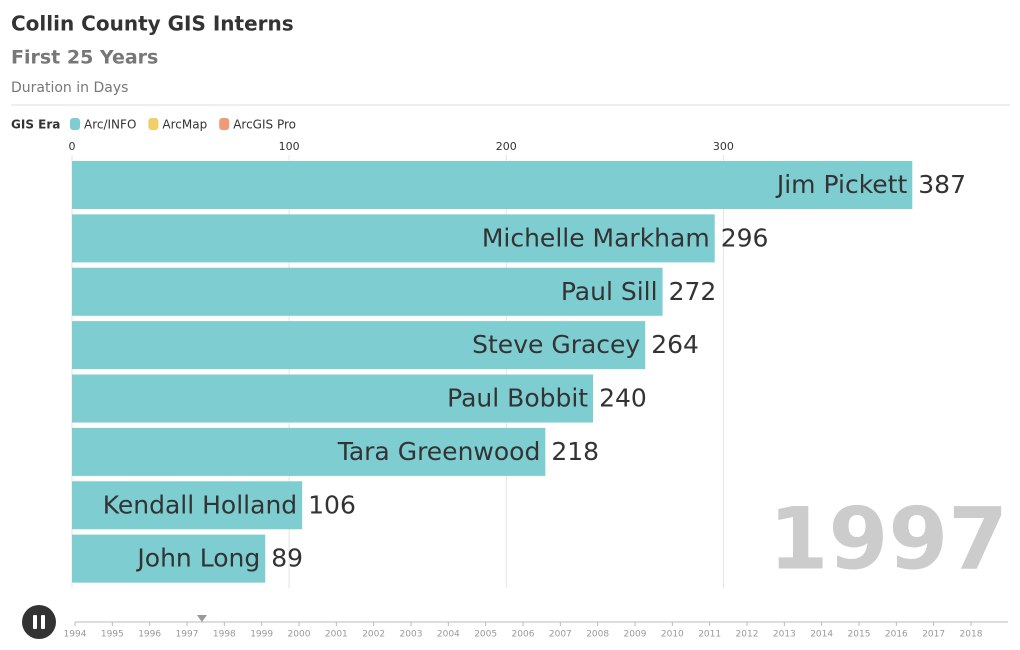 Image resolution: width=1020 pixels, height=650 pixels. Describe the element at coordinates (448, 635) in the screenshot. I see `timeline-label: 2004` at that location.